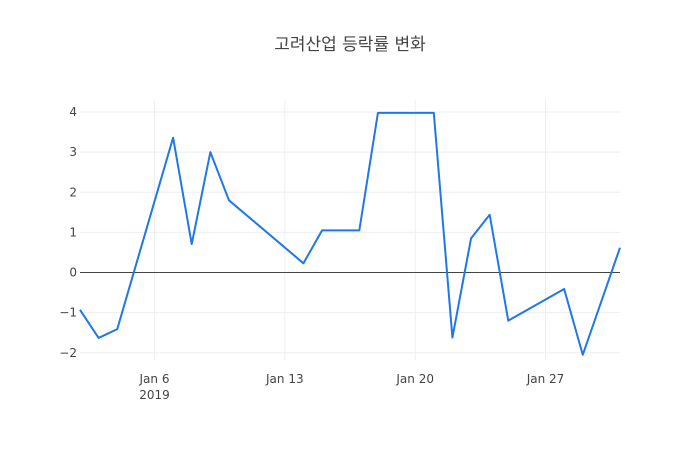  Describe the element at coordinates (414, 379) in the screenshot. I see `x-tick-label: Jan 20` at that location.